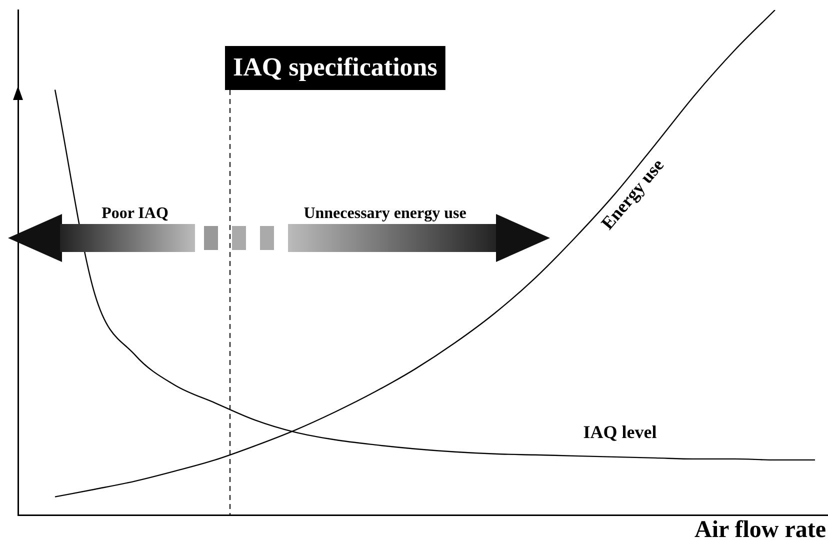 This screenshot has height=540, width=828. What do you see at coordinates (385, 213) in the screenshot?
I see `annotation: Unnecessary energy use` at bounding box center [385, 213].